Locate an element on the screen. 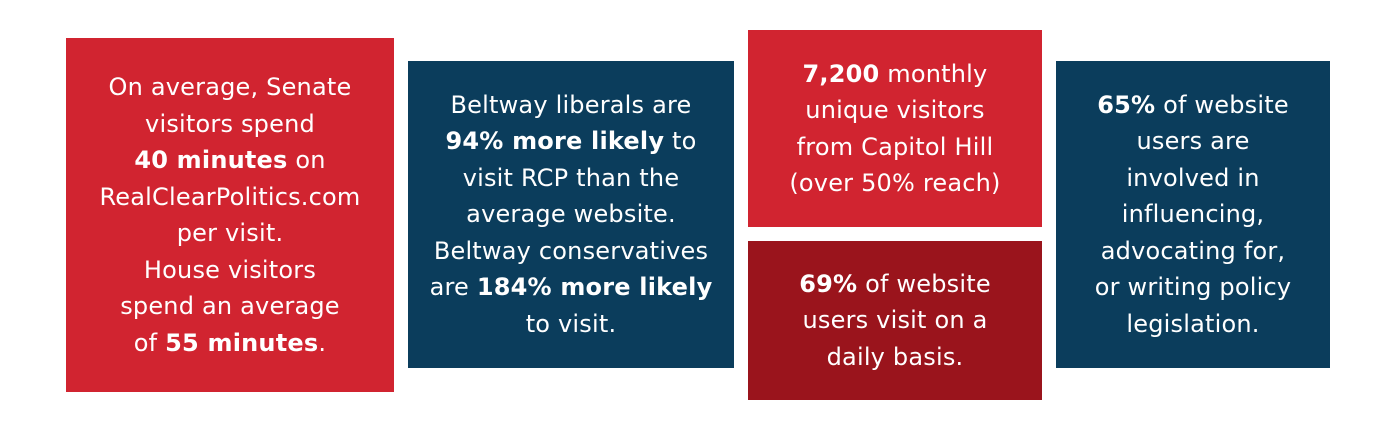 The width and height of the screenshot is (1394, 434). stat-line: 94% more likely to is located at coordinates (571, 141).